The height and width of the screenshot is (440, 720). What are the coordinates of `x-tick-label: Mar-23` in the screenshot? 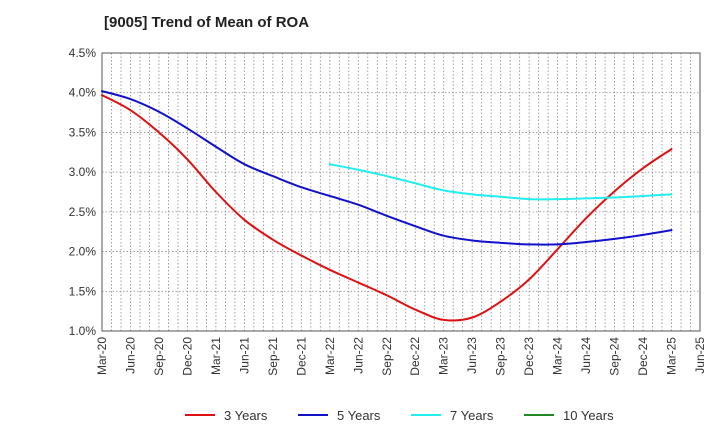 It's located at (444, 356).